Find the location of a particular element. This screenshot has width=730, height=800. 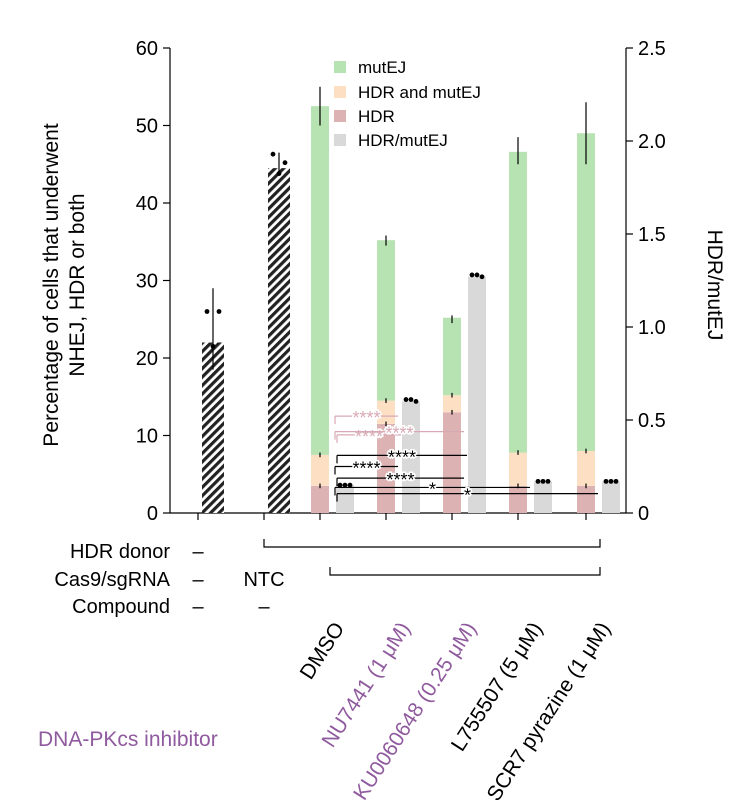

legend-swatch-hdr is located at coordinates (340, 116).